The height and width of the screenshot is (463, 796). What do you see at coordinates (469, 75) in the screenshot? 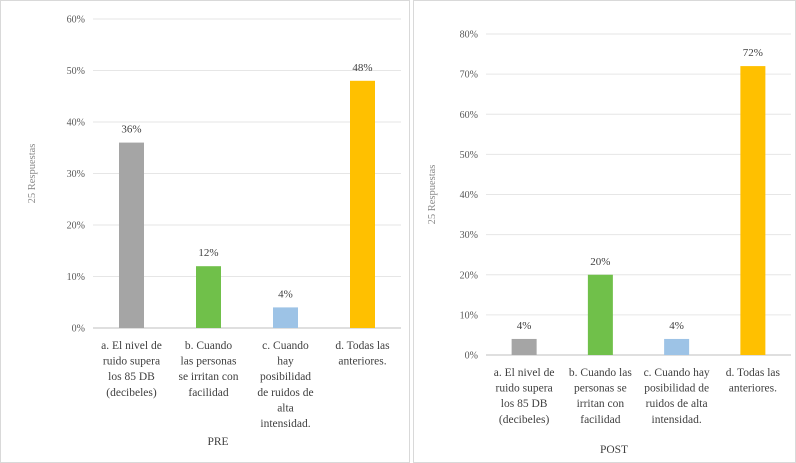
I see `y-tick-label: 70%` at bounding box center [469, 75].